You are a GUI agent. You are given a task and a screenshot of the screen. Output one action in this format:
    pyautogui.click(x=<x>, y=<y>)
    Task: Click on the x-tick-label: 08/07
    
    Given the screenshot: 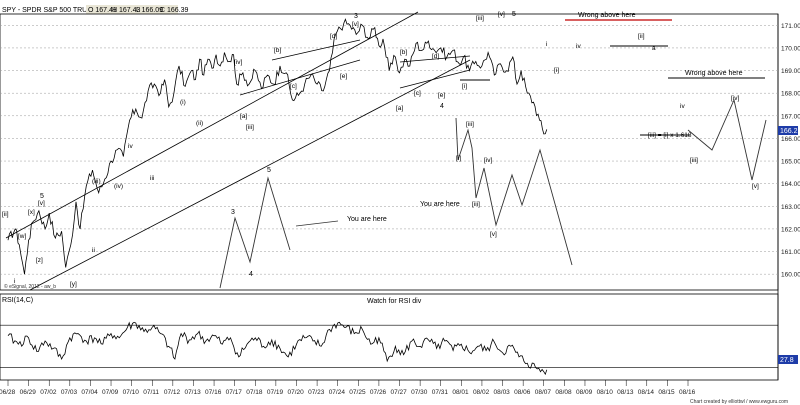 What is the action you would take?
    pyautogui.click(x=543, y=392)
    